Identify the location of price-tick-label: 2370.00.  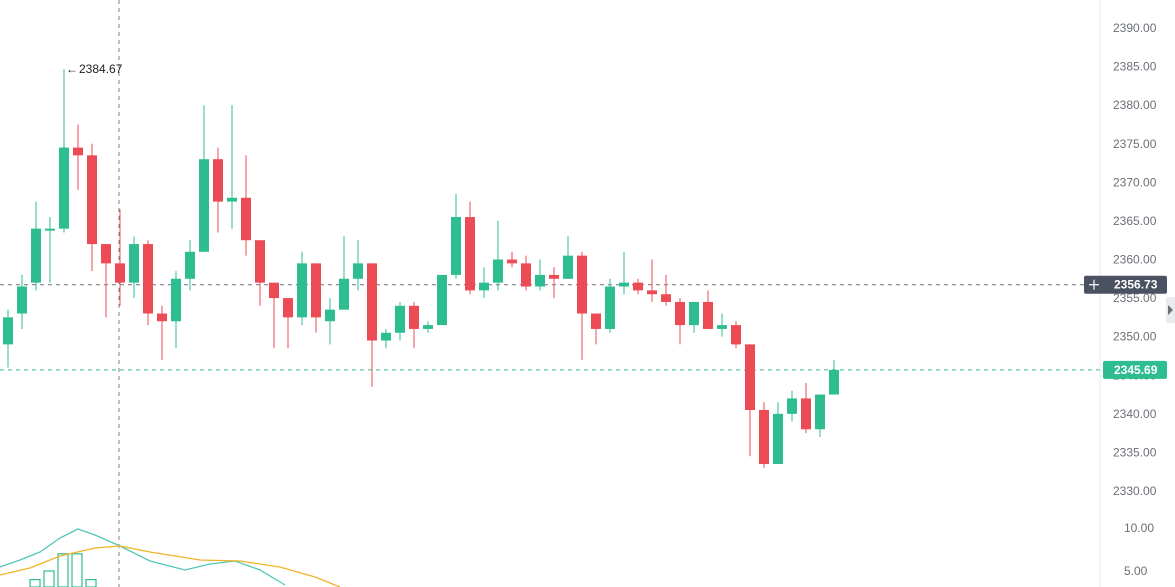
(1135, 182).